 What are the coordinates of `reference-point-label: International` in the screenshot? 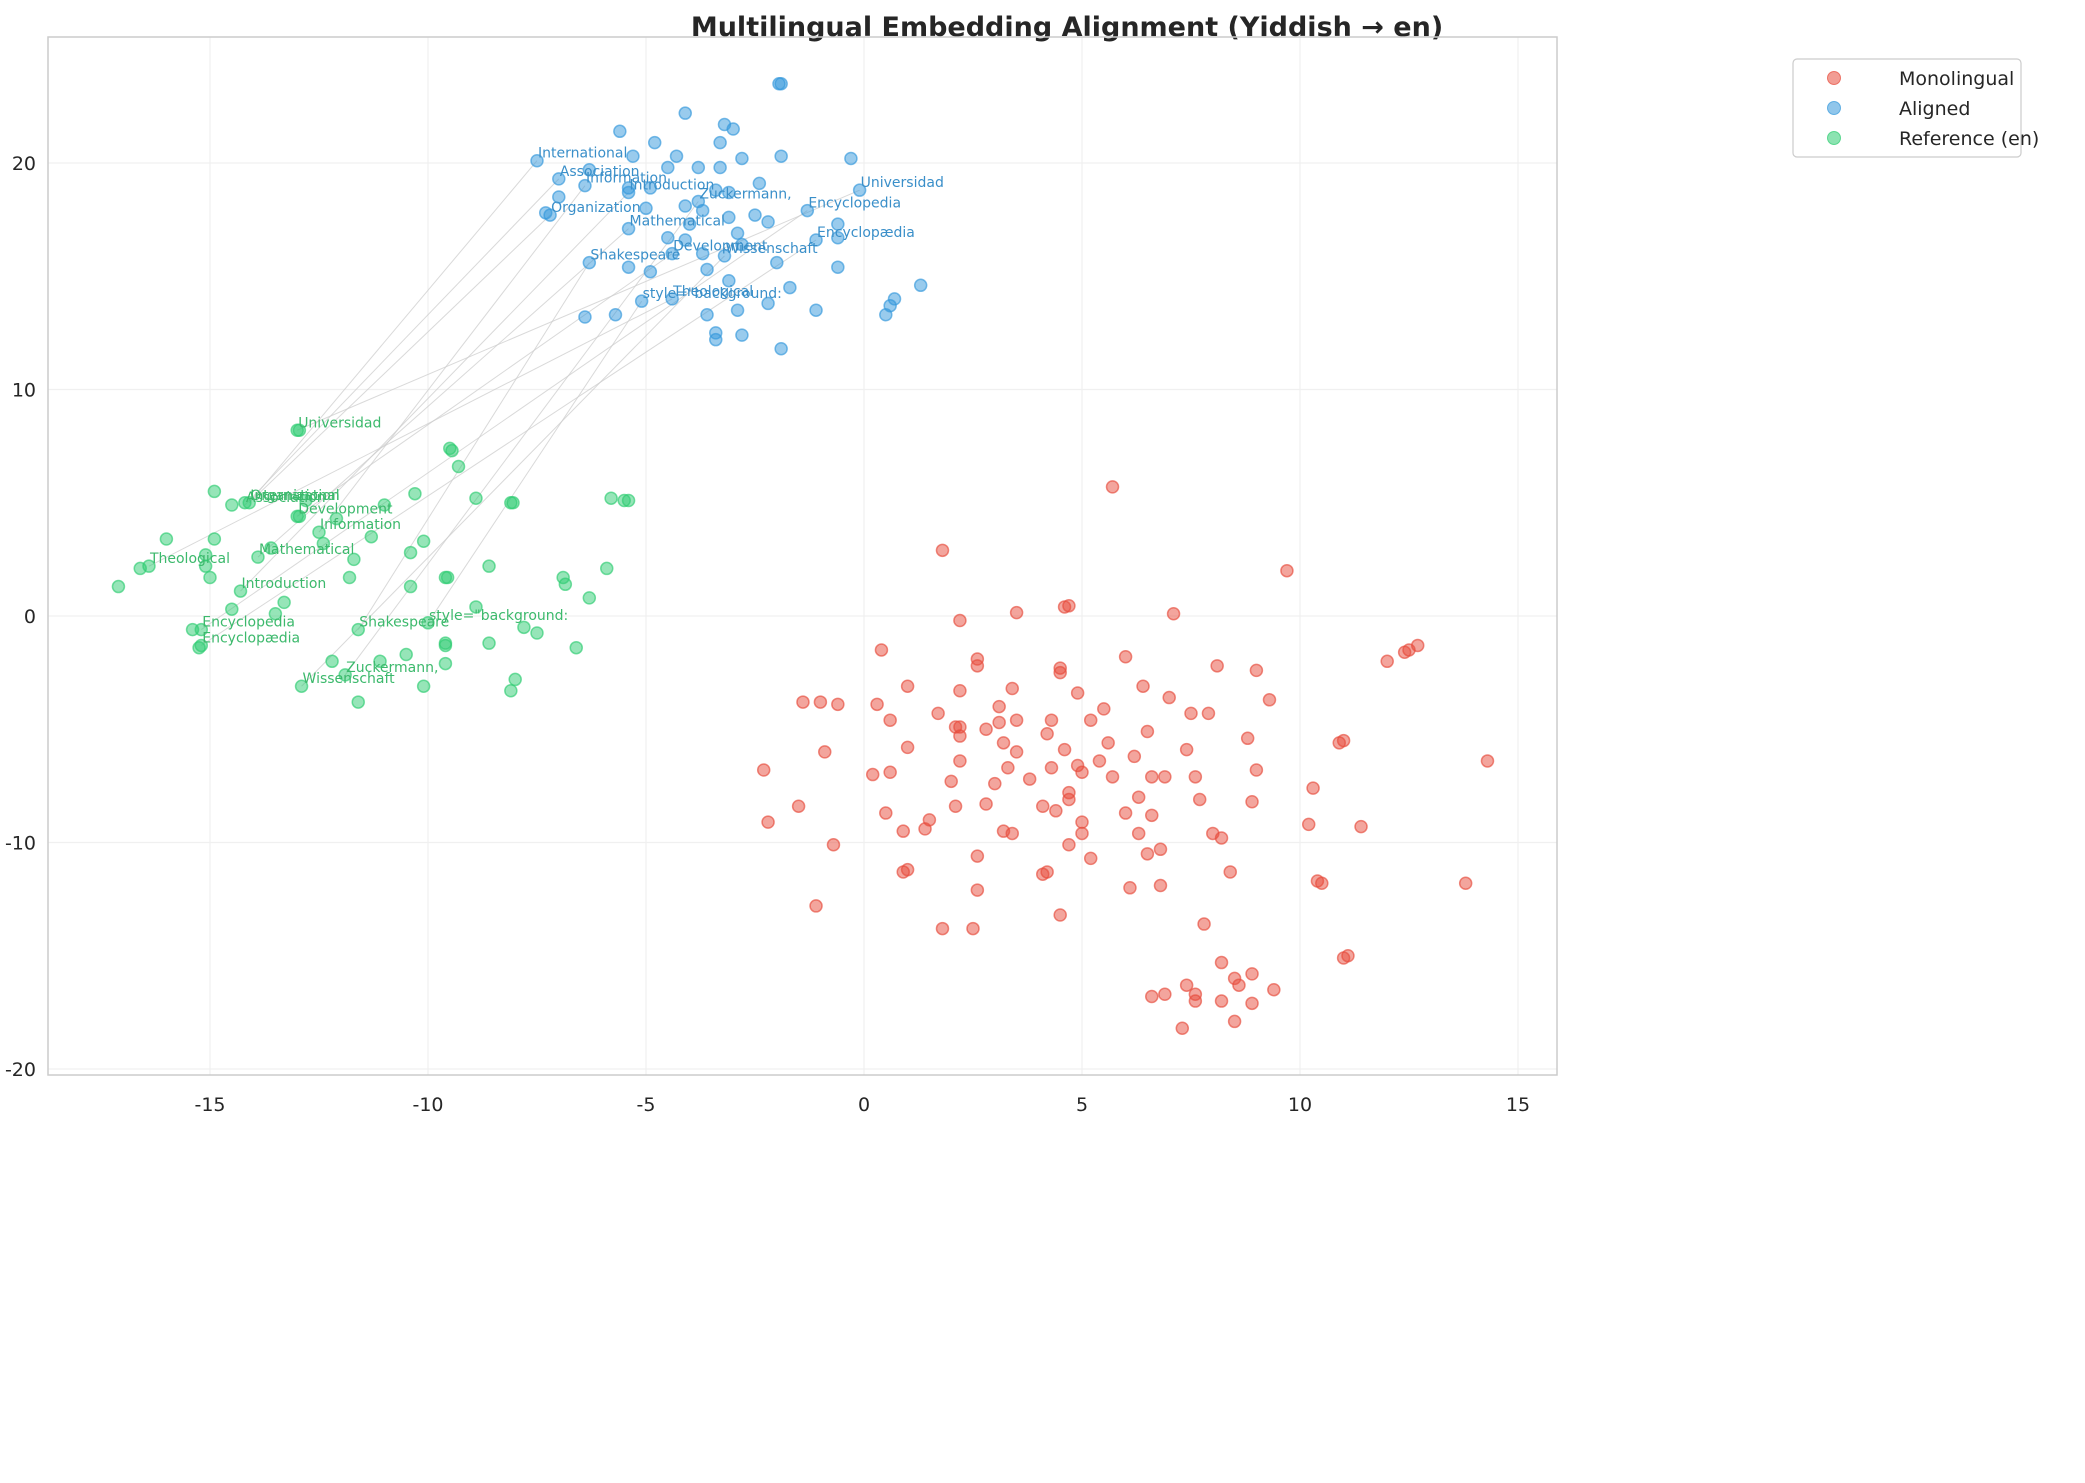 It's located at (294, 496).